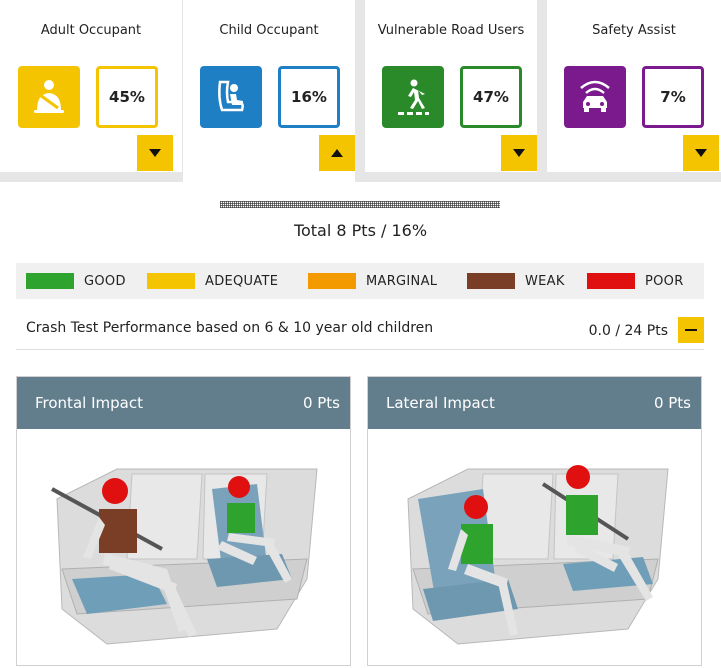  What do you see at coordinates (634, 30) in the screenshot?
I see `card-title: Safety Assist` at bounding box center [634, 30].